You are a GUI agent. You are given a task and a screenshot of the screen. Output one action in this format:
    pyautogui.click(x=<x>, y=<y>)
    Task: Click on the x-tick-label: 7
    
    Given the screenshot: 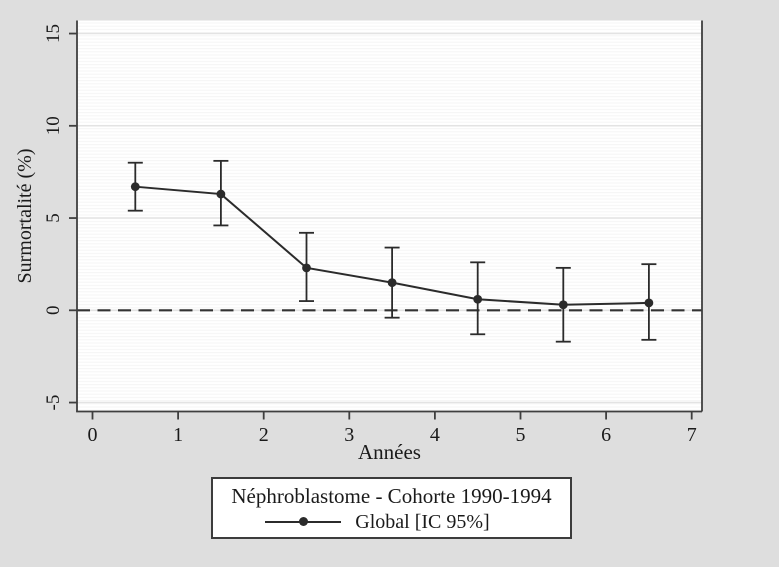 What is the action you would take?
    pyautogui.click(x=692, y=435)
    